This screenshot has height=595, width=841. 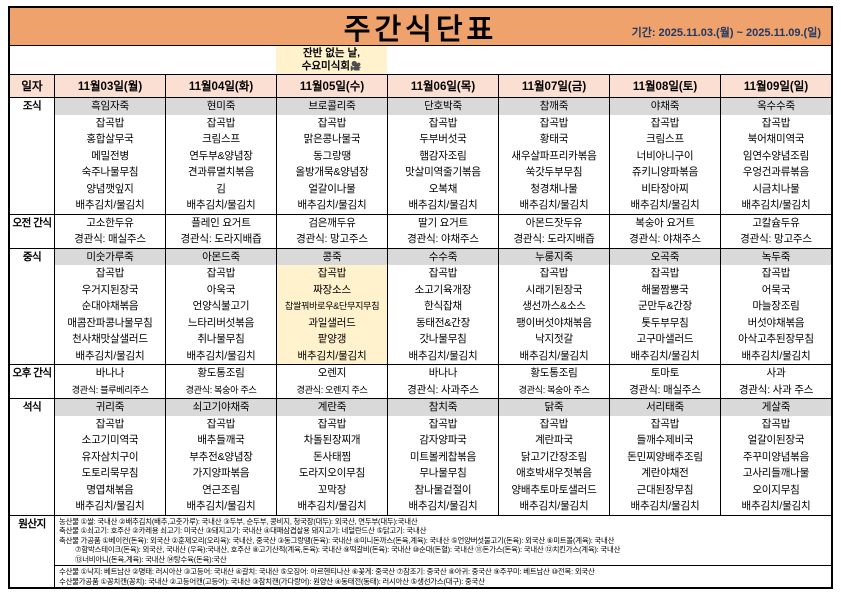 What do you see at coordinates (32, 373) in the screenshot?
I see `section-label: 오후 간식` at bounding box center [32, 373].